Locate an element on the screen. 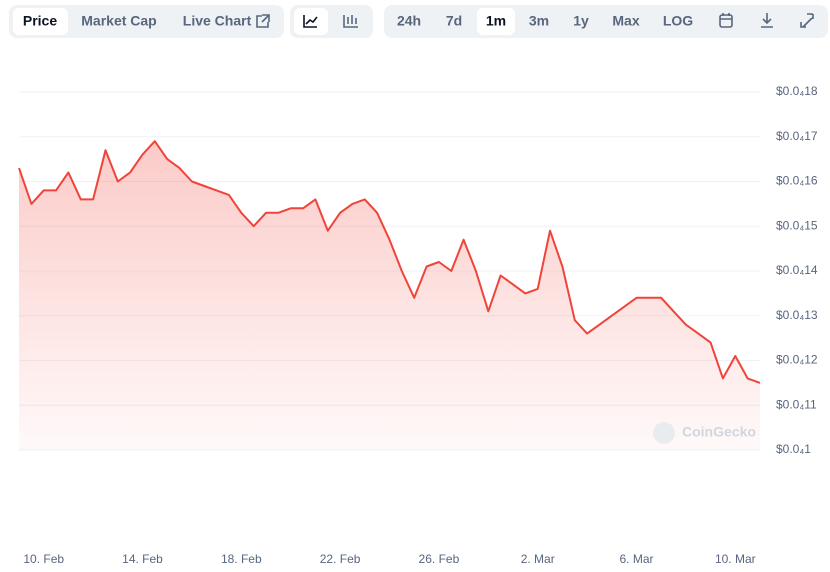 This screenshot has width=830, height=572. y-tick-label: $0.0₄16 is located at coordinates (797, 181).